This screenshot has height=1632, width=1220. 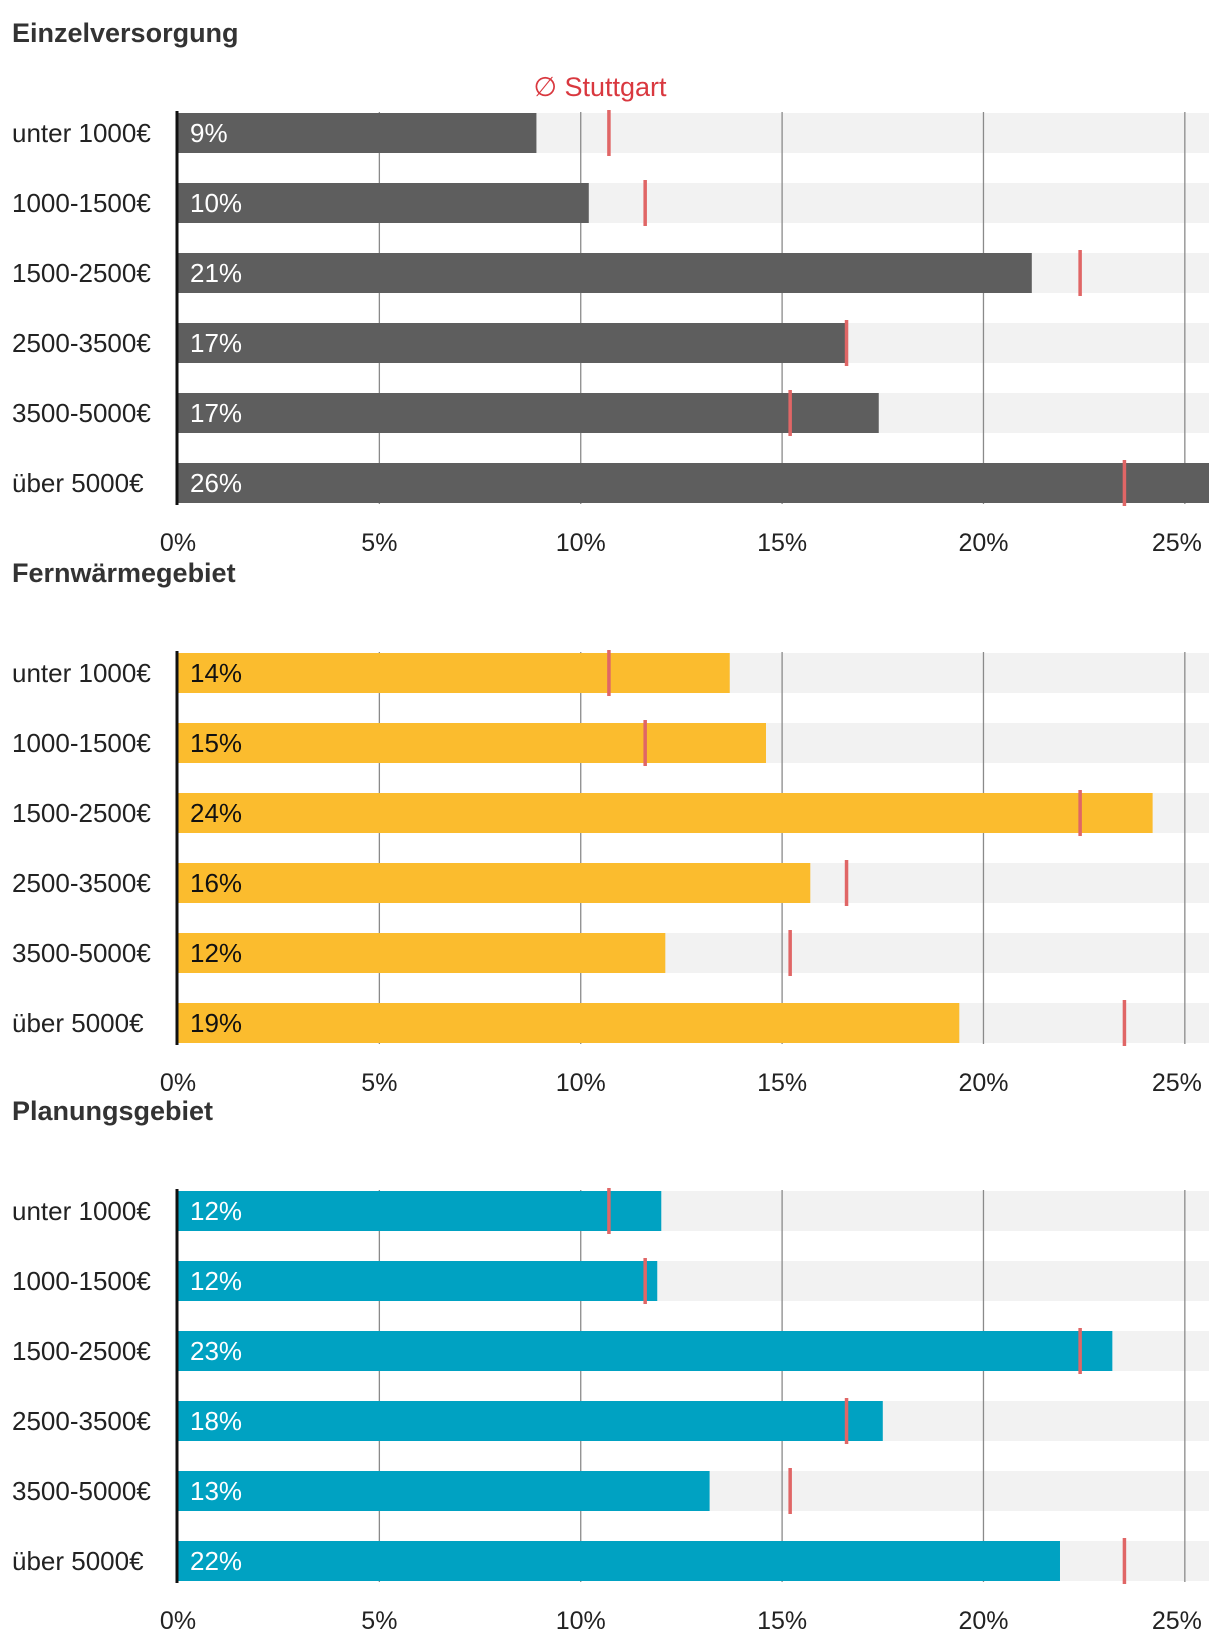 What do you see at coordinates (216, 1023) in the screenshot?
I see `value-label: 19%` at bounding box center [216, 1023].